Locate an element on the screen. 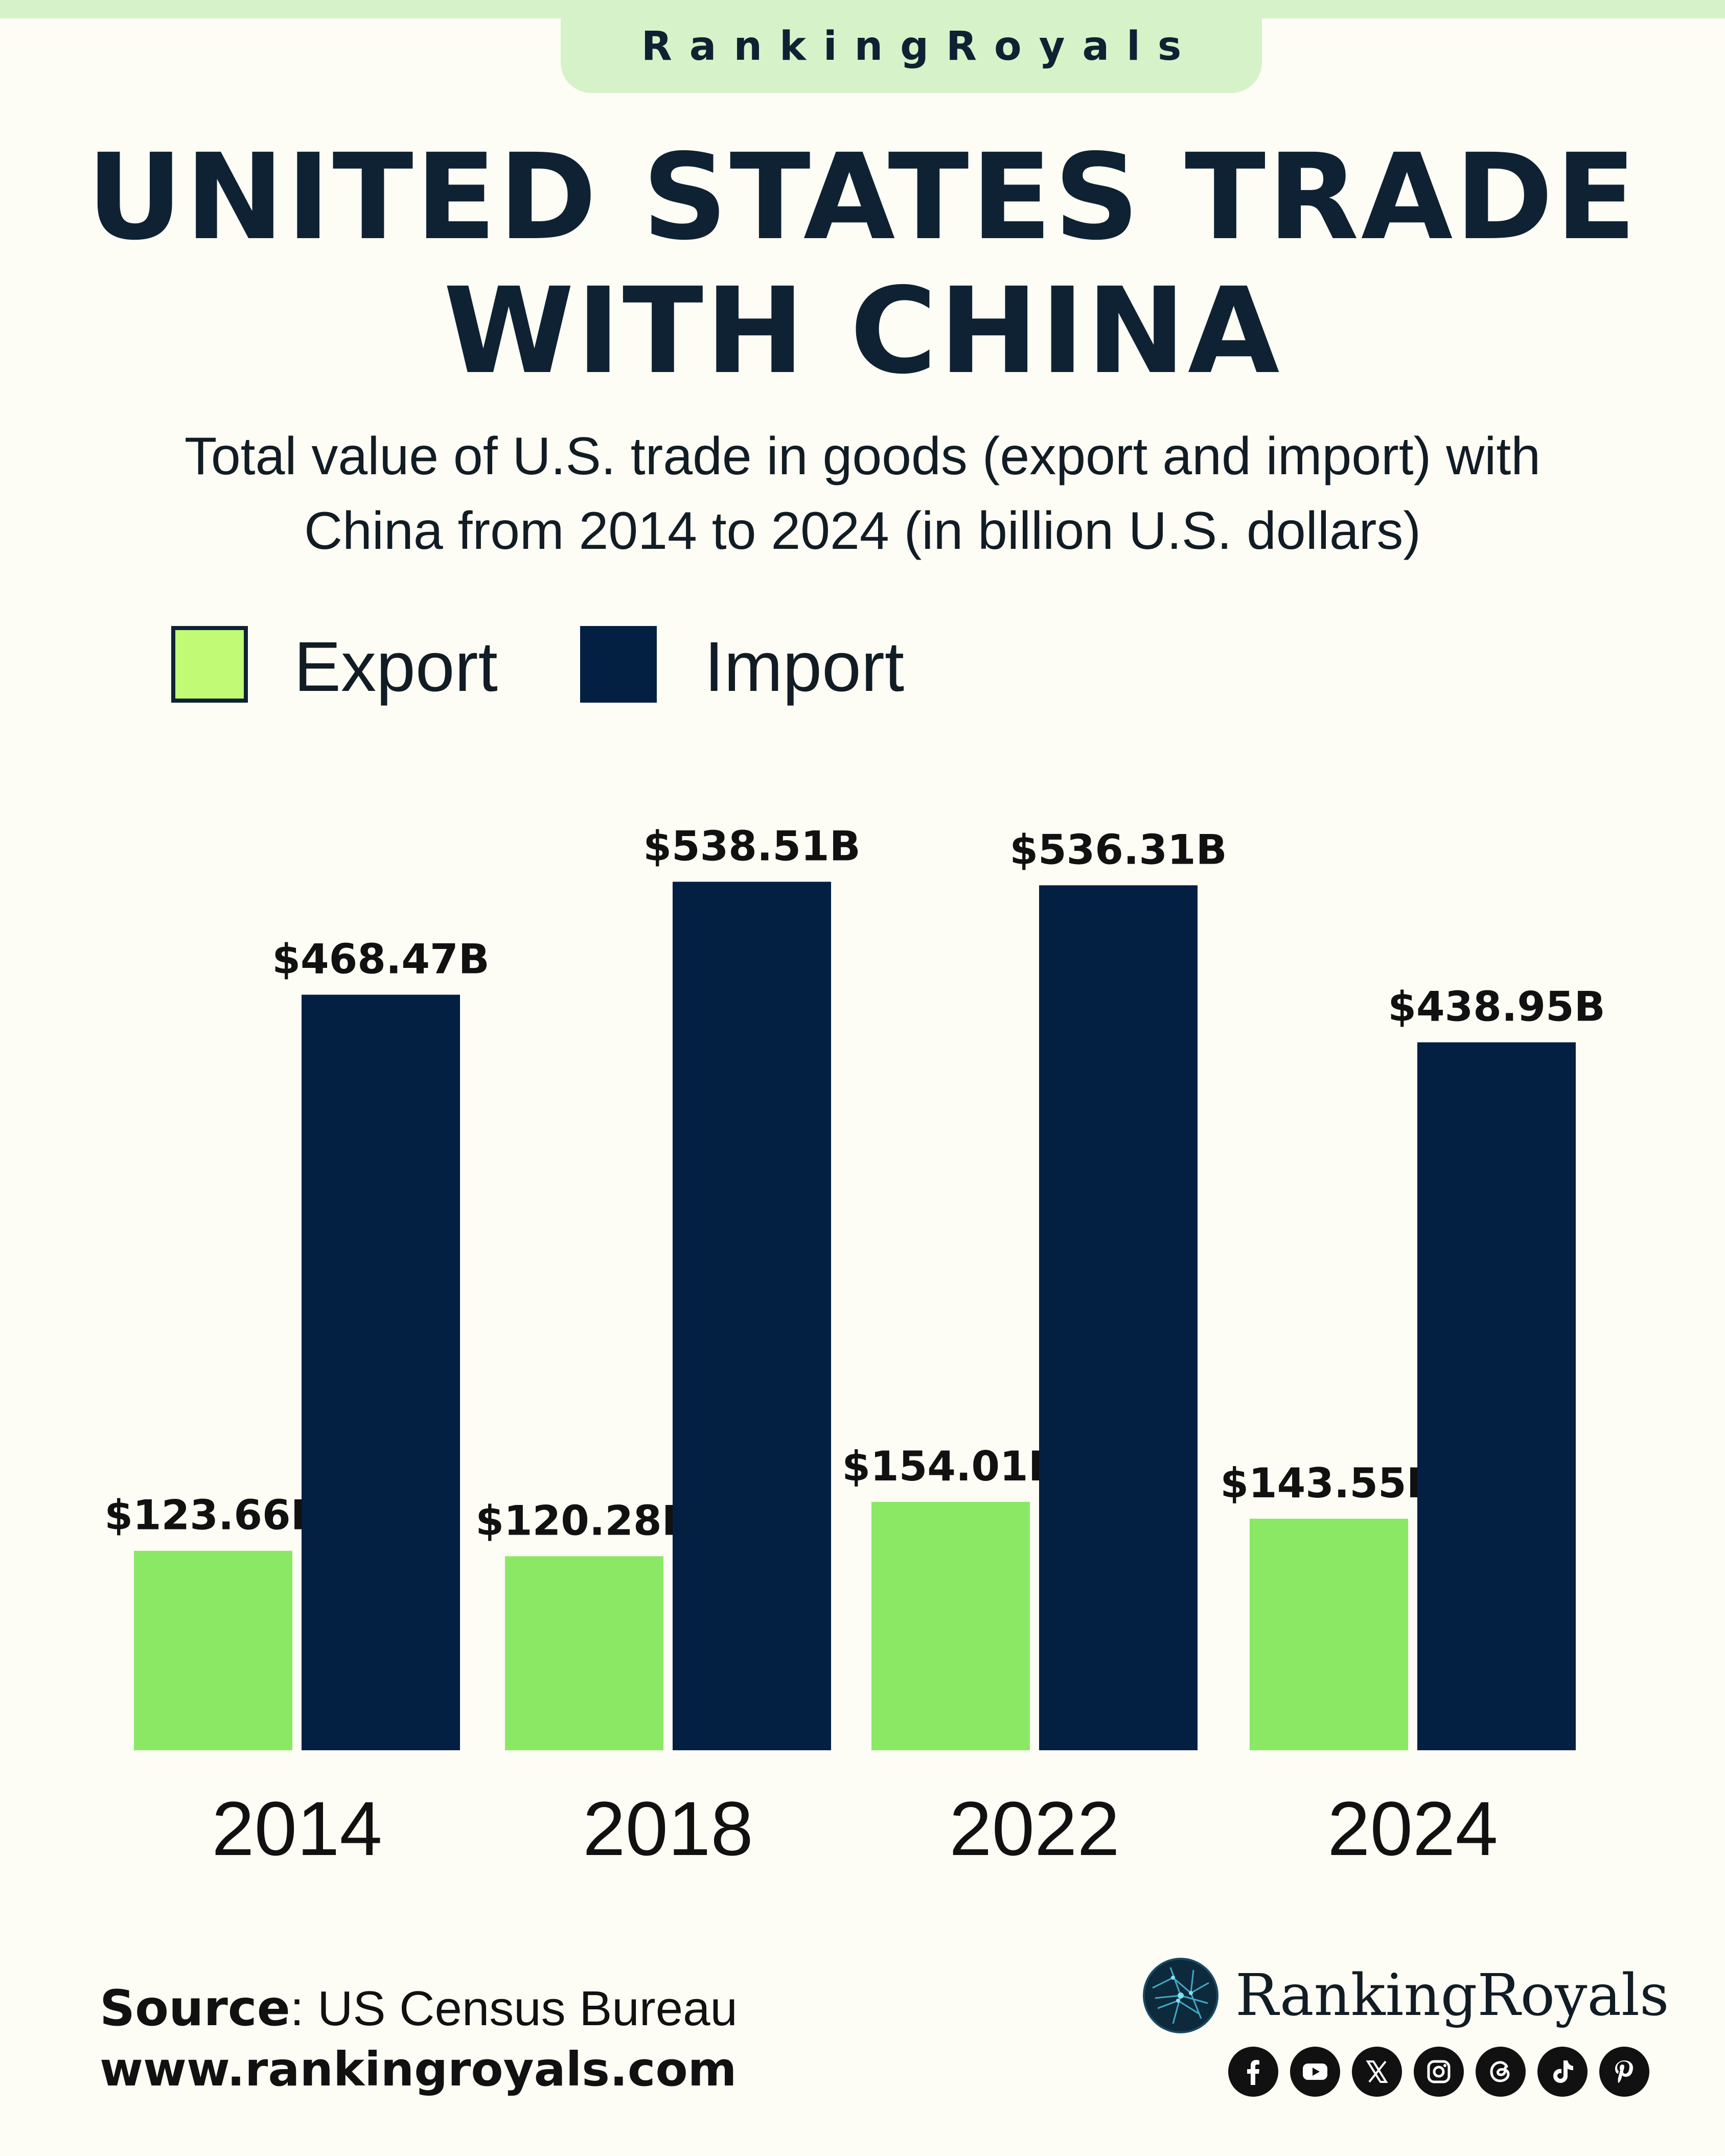 The width and height of the screenshot is (1725, 2156). x-tick-label-2018: 2018 is located at coordinates (668, 1828).